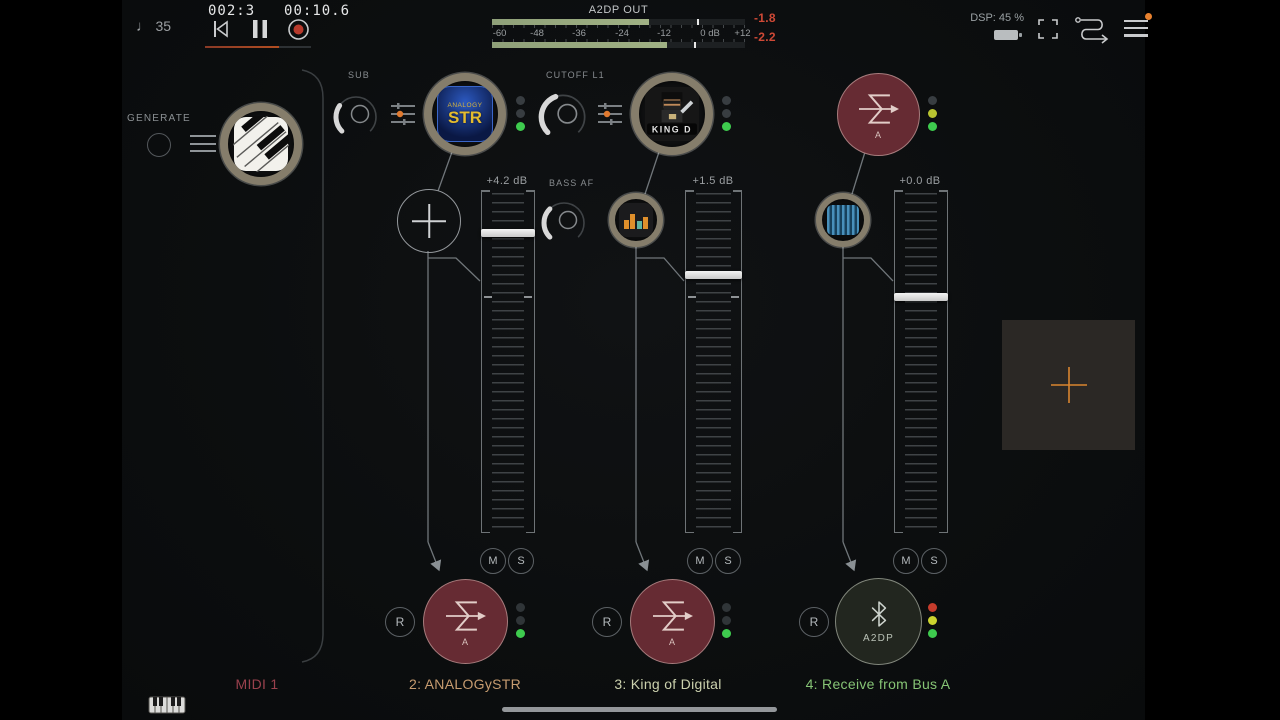  I want to click on menu-button, so click(1138, 25).